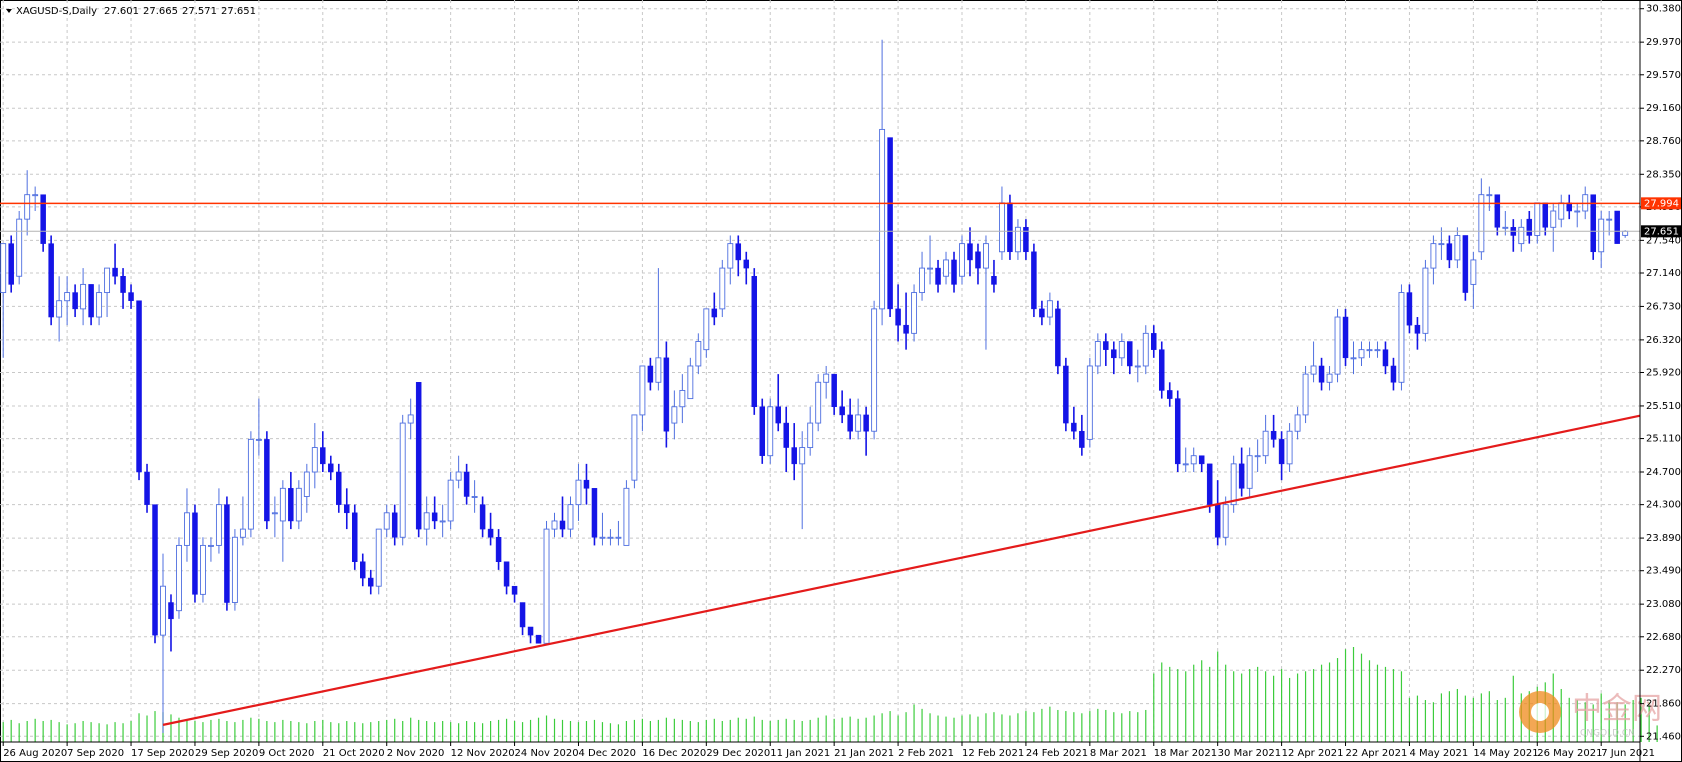 The image size is (1682, 762). What do you see at coordinates (1628, 753) in the screenshot?
I see `x-tick-label: 7 Jun 2021` at bounding box center [1628, 753].